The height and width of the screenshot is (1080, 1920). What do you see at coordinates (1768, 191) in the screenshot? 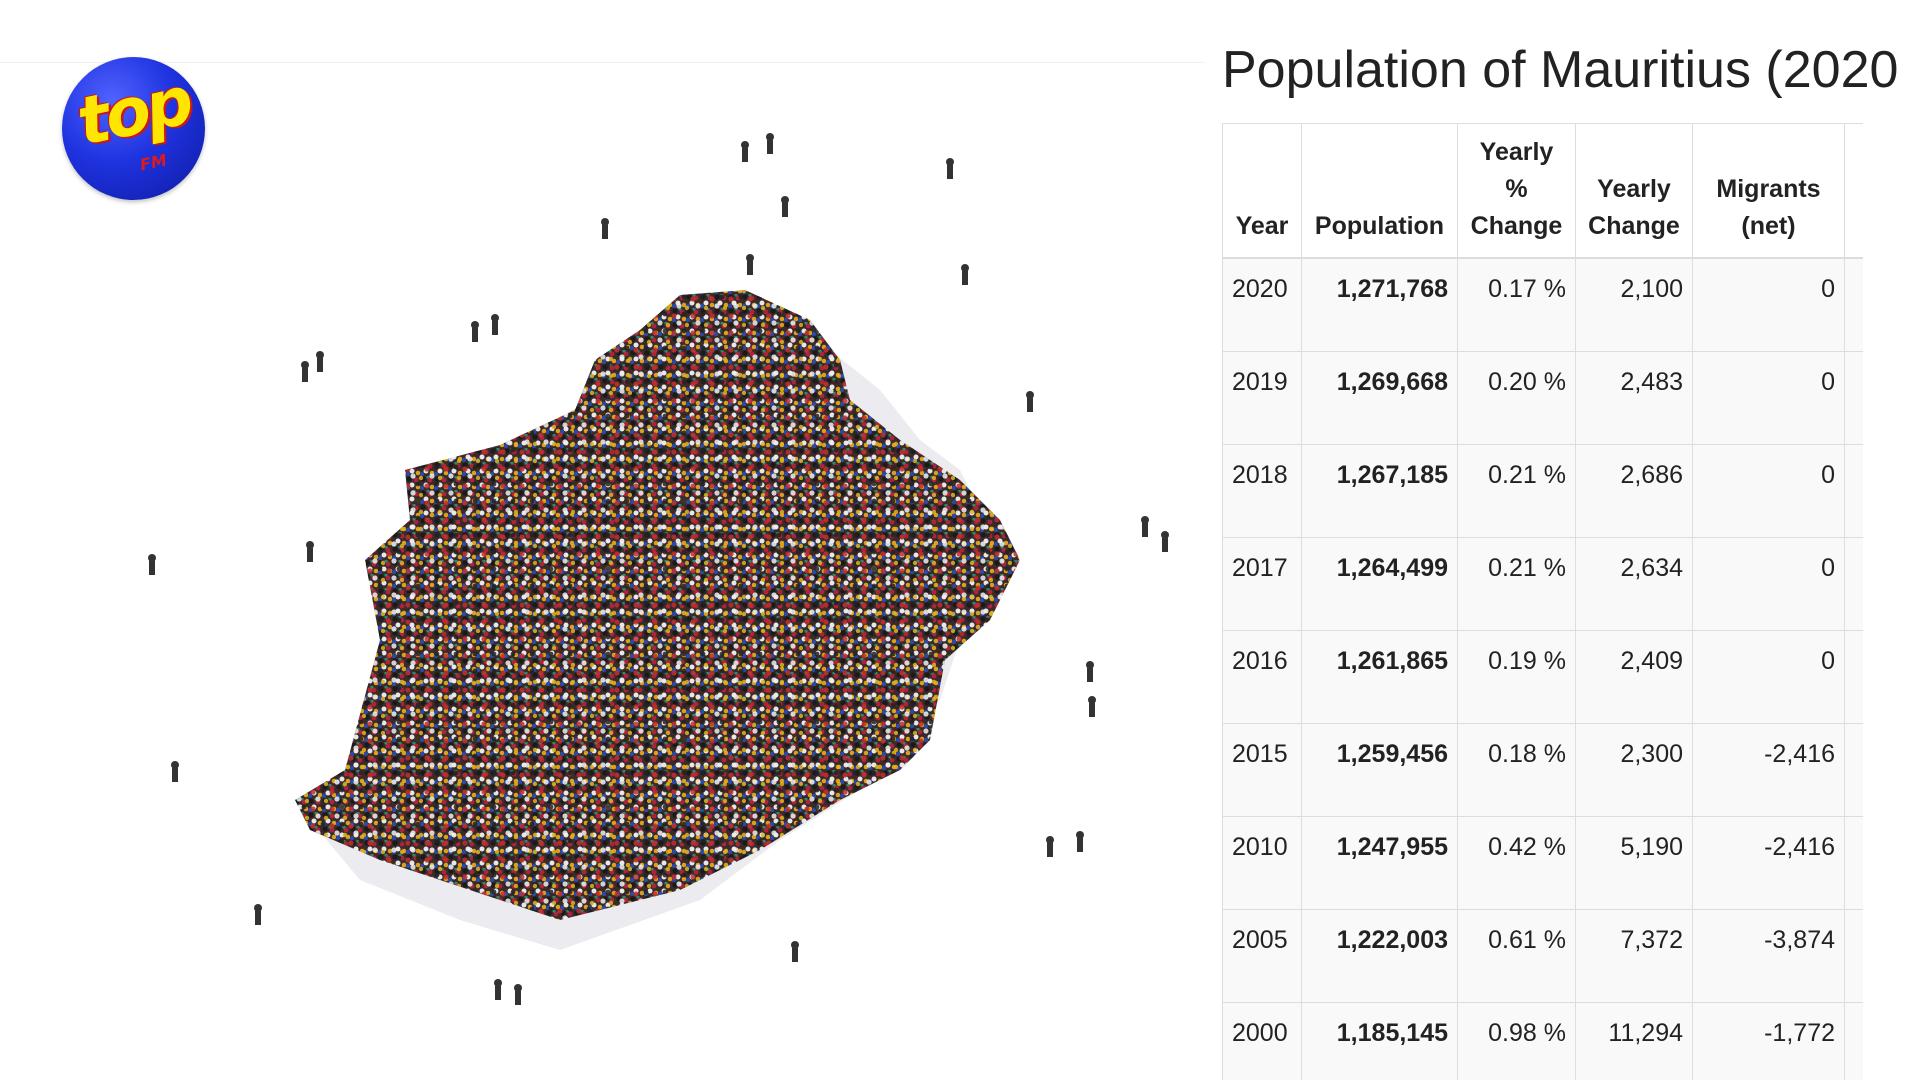
I see `header-migrants: Migrants (net)` at bounding box center [1768, 191].